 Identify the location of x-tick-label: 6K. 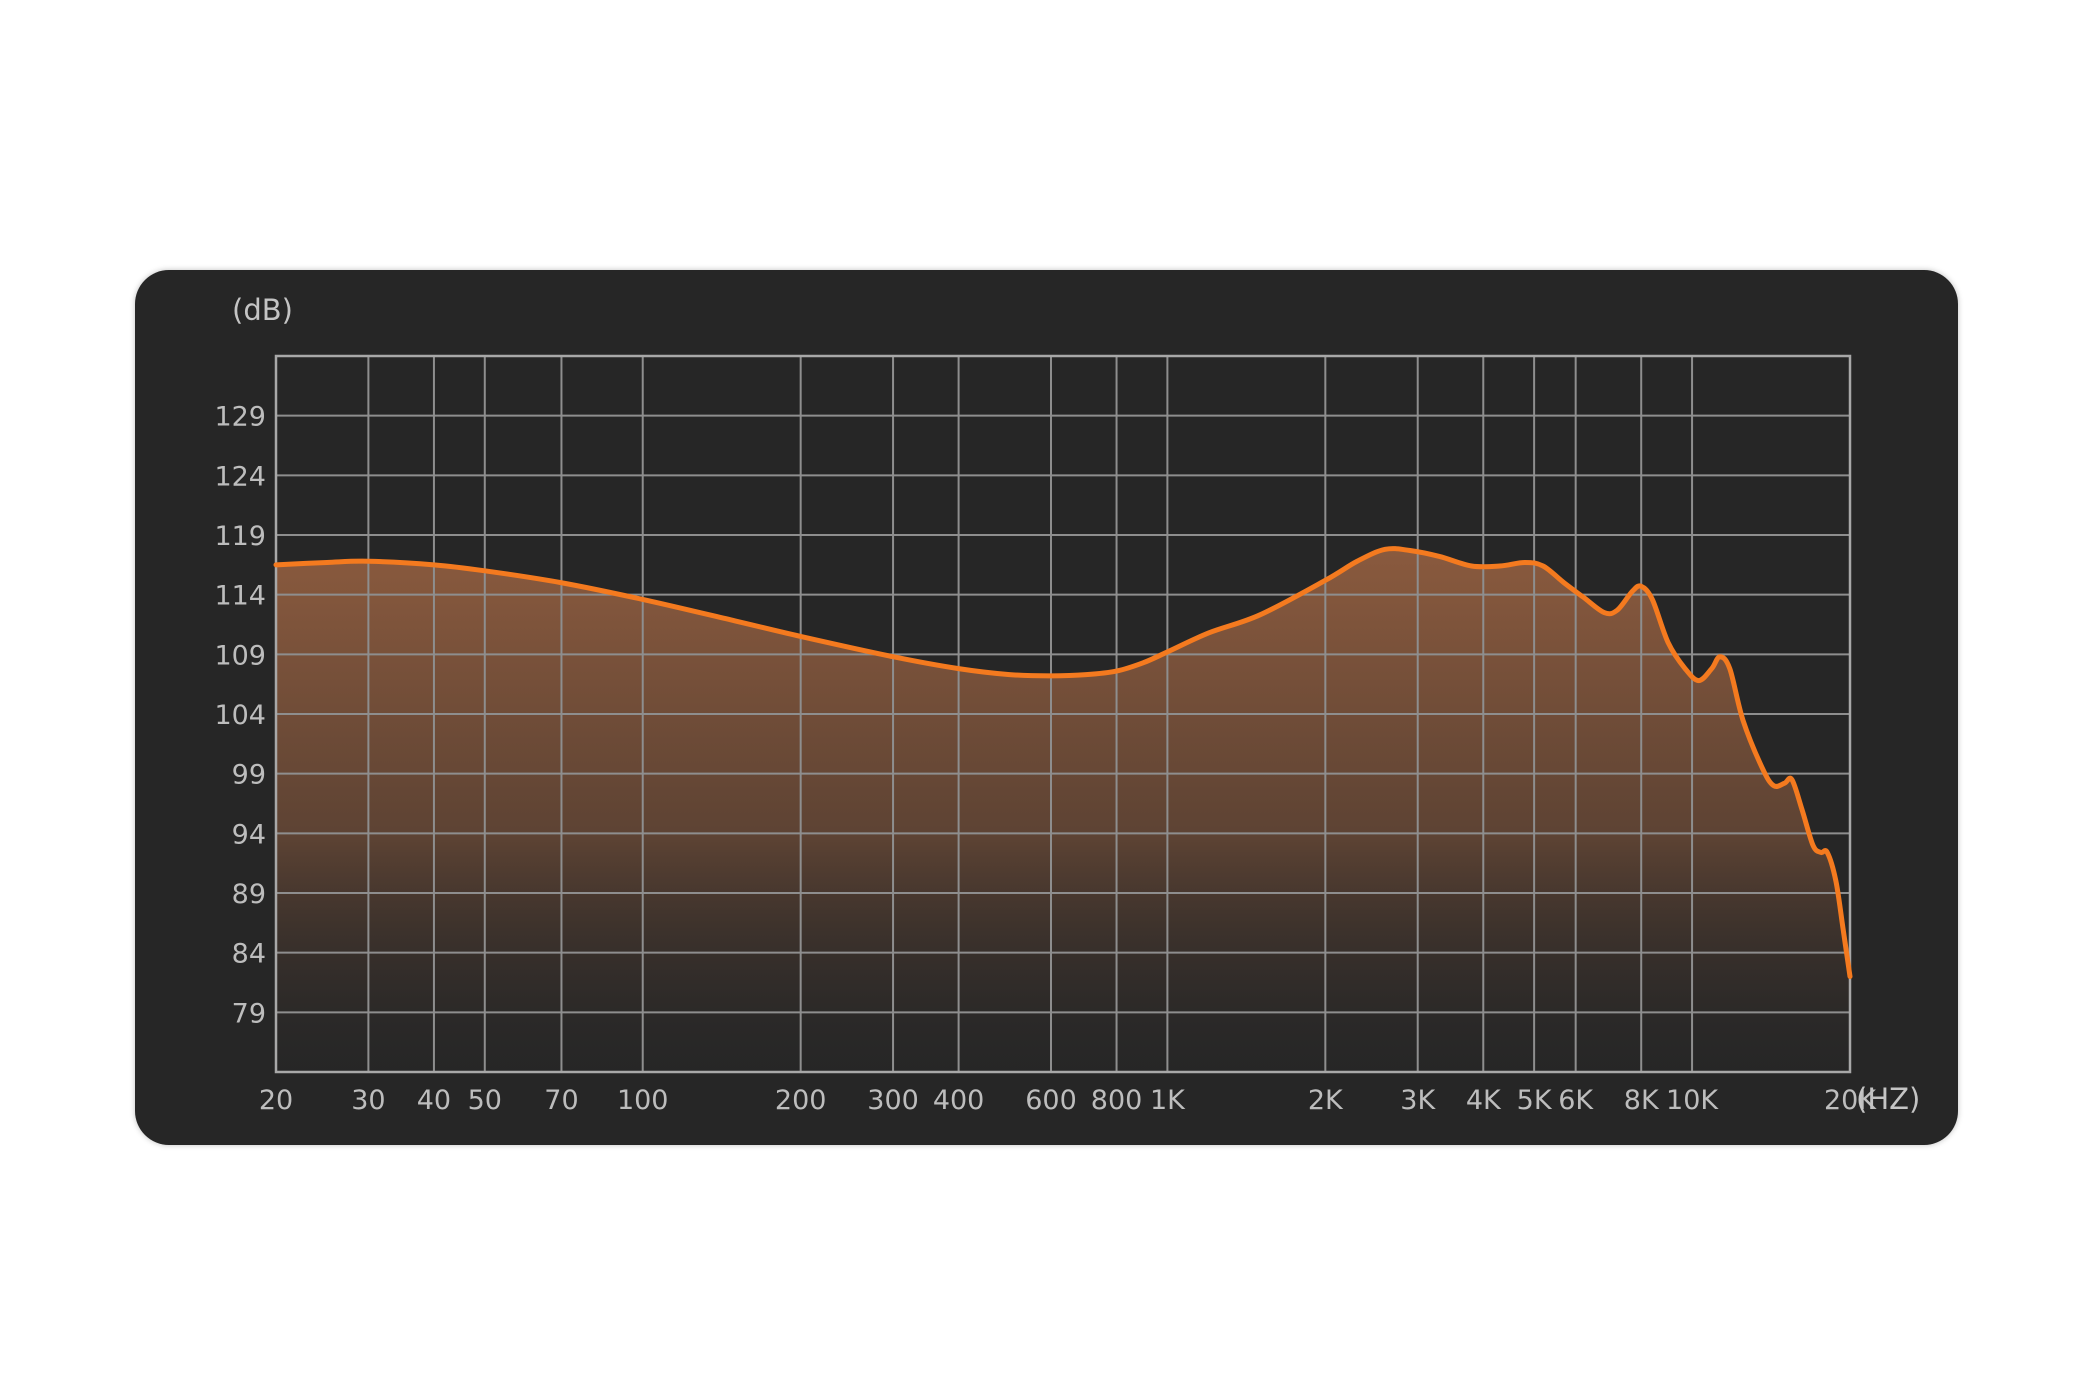
(1576, 1100).